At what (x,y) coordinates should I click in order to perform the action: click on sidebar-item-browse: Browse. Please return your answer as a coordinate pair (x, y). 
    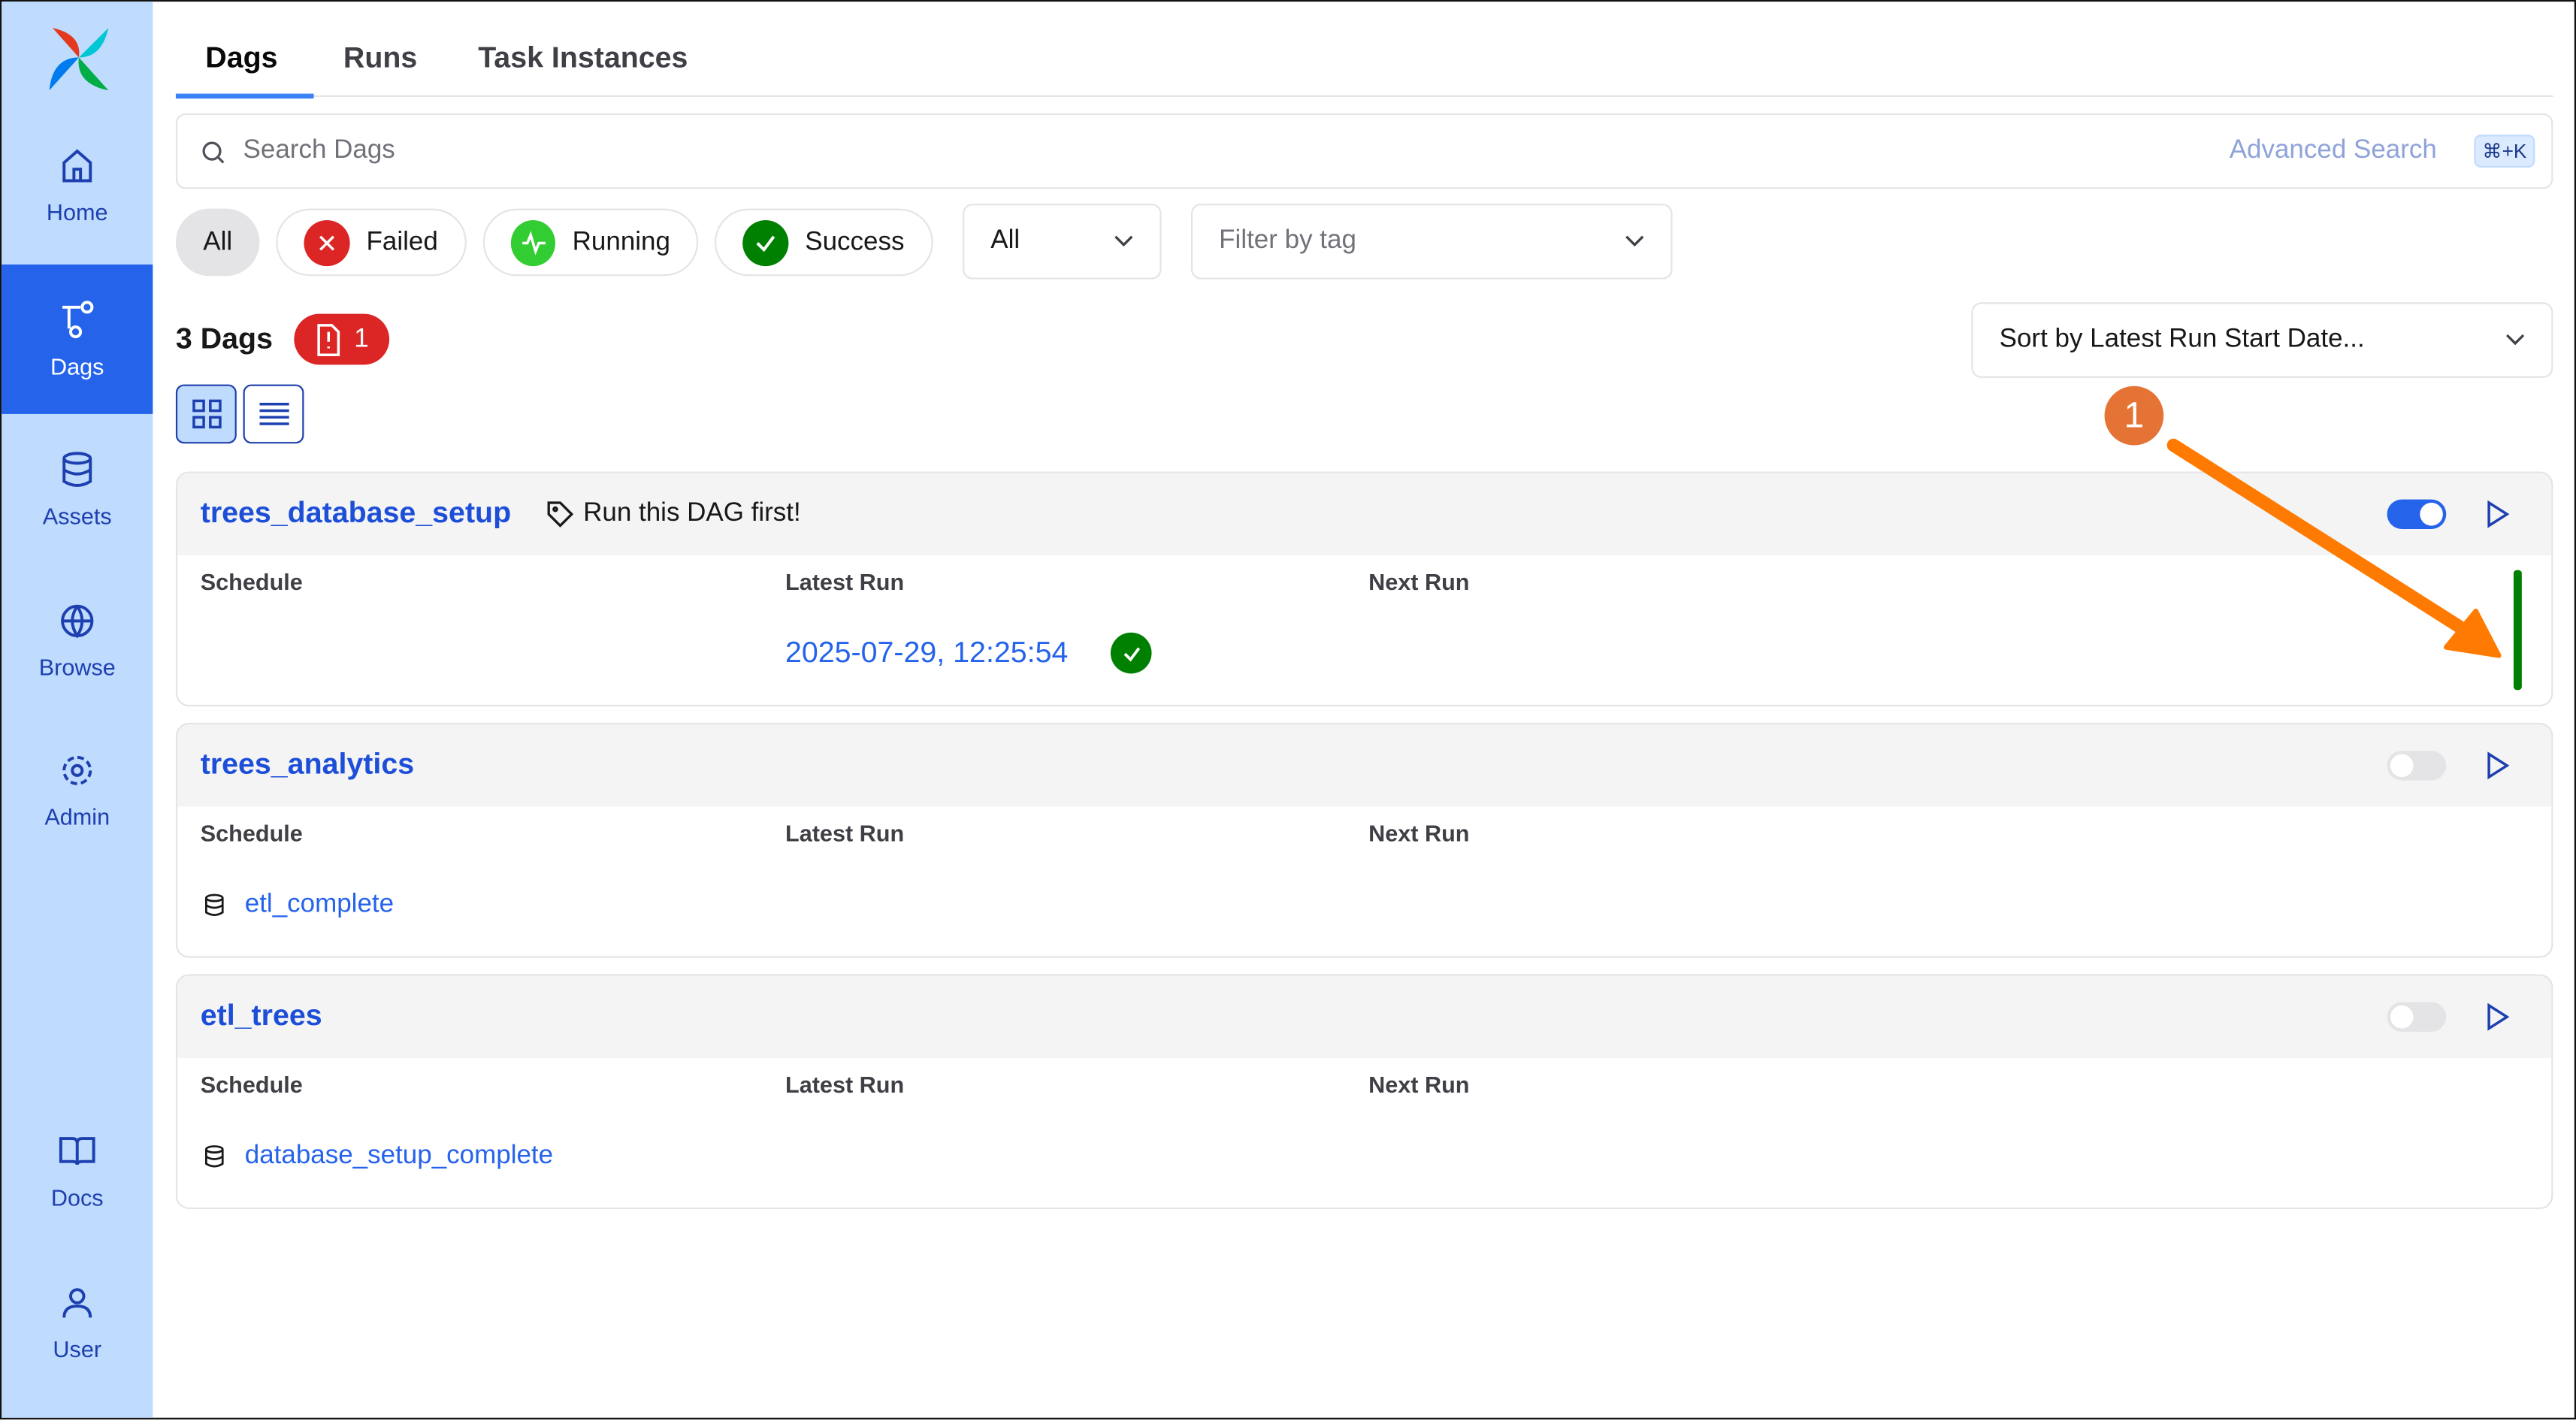
    Looking at the image, I should click on (78, 640).